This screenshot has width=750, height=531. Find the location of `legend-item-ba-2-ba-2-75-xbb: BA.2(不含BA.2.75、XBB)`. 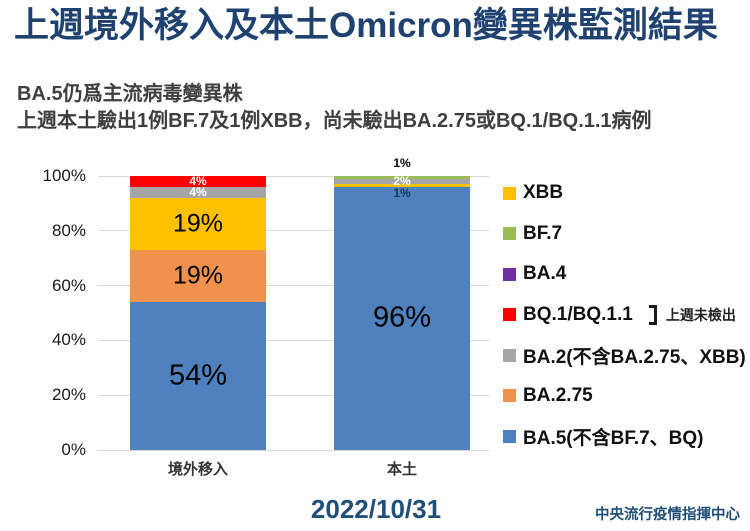

legend-item-ba-2-ba-2-75-xbb: BA.2(不含BA.2.75、XBB) is located at coordinates (624, 355).